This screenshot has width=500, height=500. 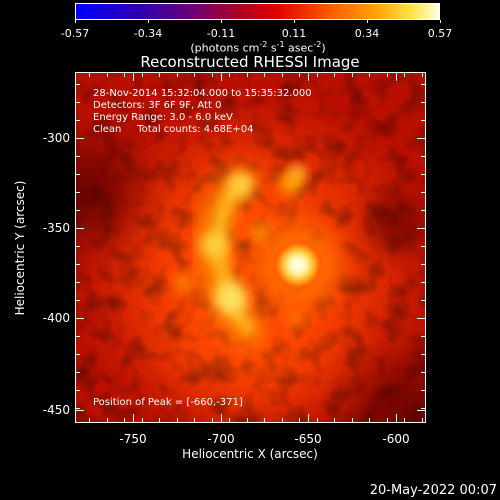 I want to click on y-tick-label: -300, so click(x=56, y=138).